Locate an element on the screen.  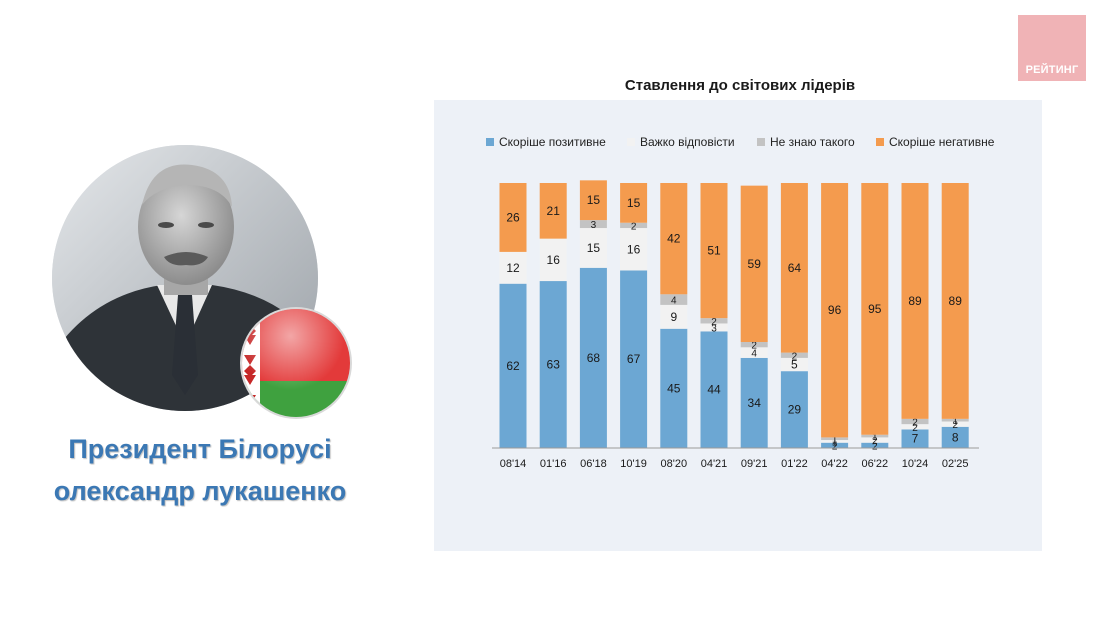
data-label: 95 is located at coordinates (875, 309).